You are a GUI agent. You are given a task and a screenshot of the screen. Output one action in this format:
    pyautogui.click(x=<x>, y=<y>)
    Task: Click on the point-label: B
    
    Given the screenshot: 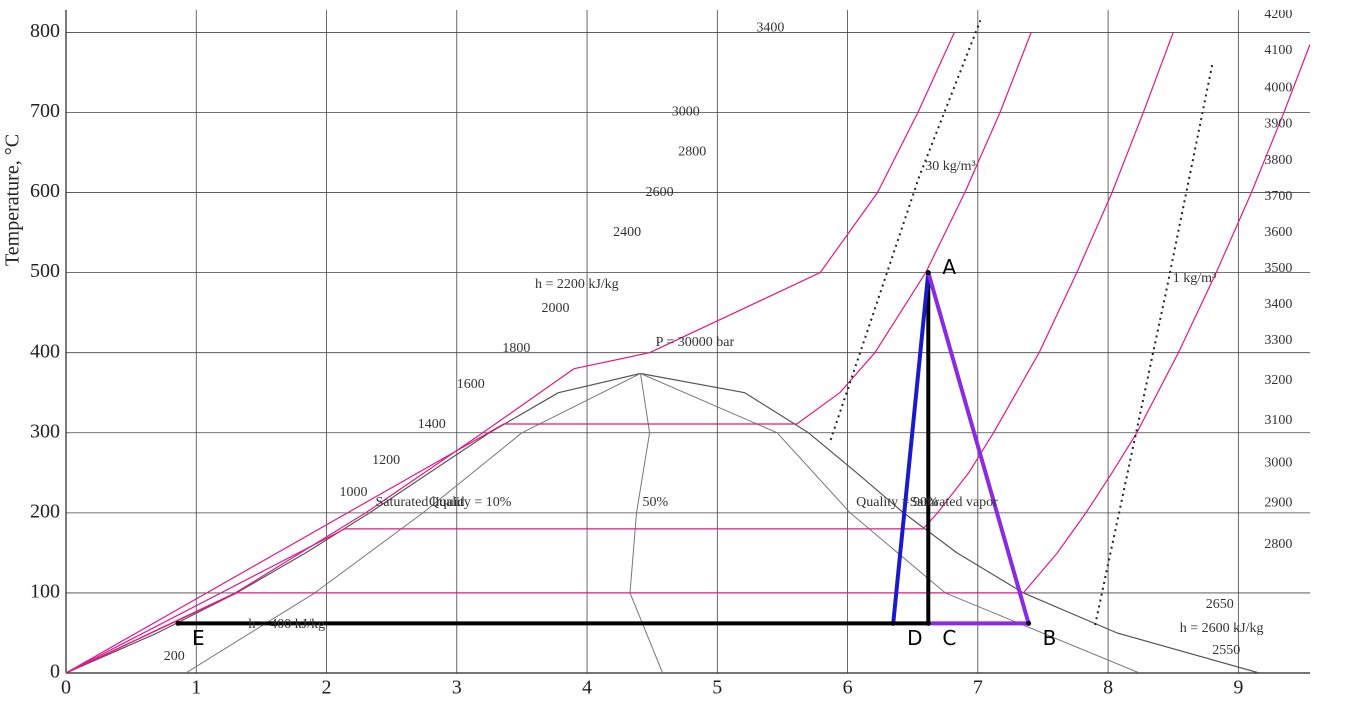 What is the action you would take?
    pyautogui.click(x=1050, y=638)
    